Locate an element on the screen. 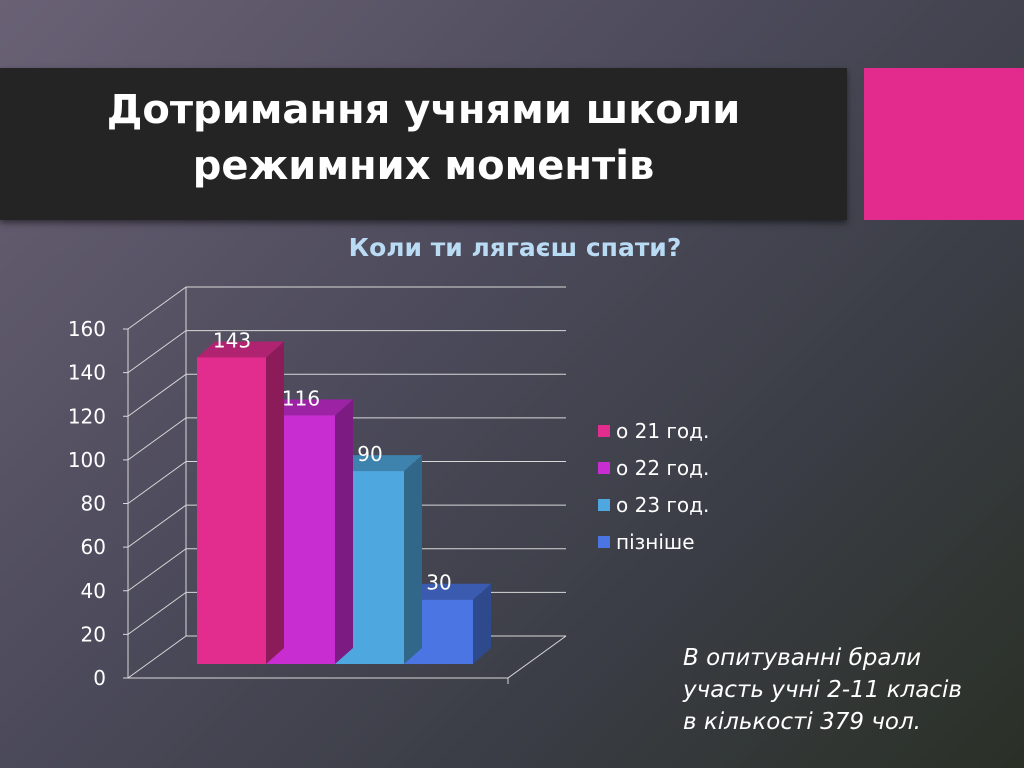 The height and width of the screenshot is (768, 1024). legend-item: о 21 год. is located at coordinates (653, 430).